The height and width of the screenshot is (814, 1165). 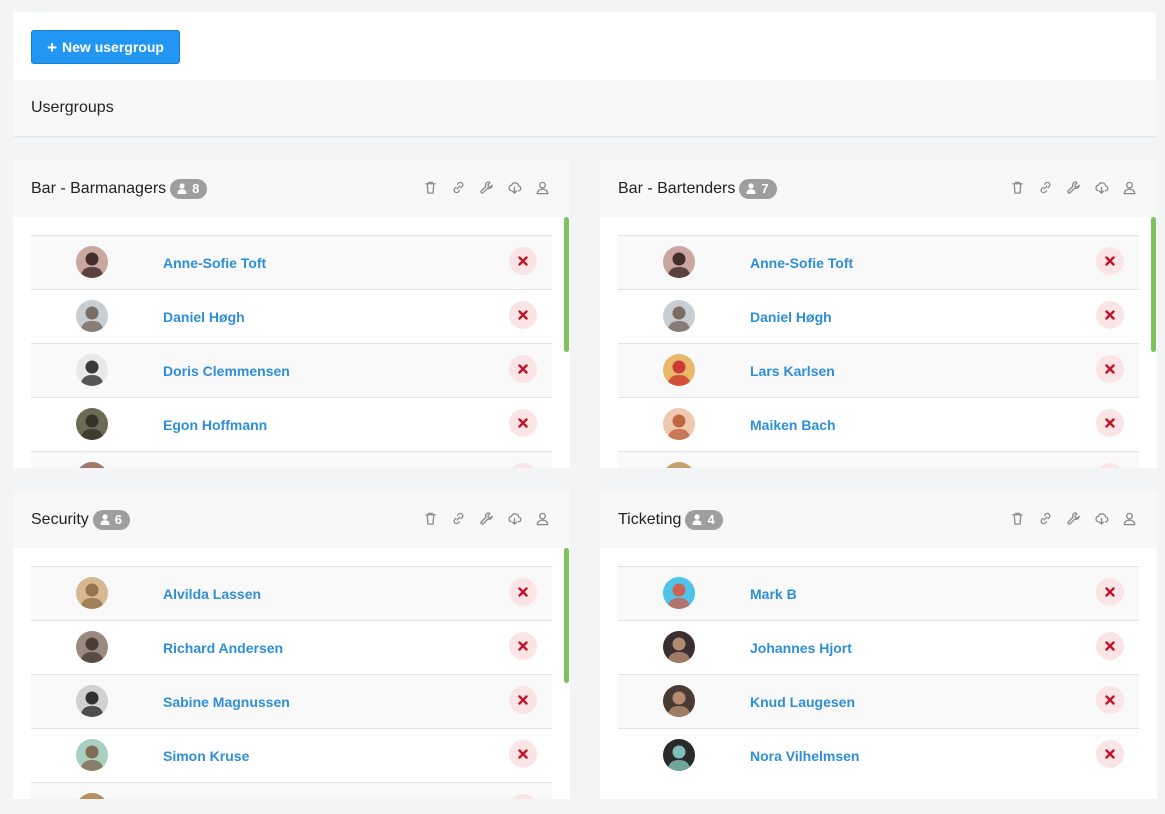 What do you see at coordinates (189, 188) in the screenshot?
I see `member-count-badge: 8` at bounding box center [189, 188].